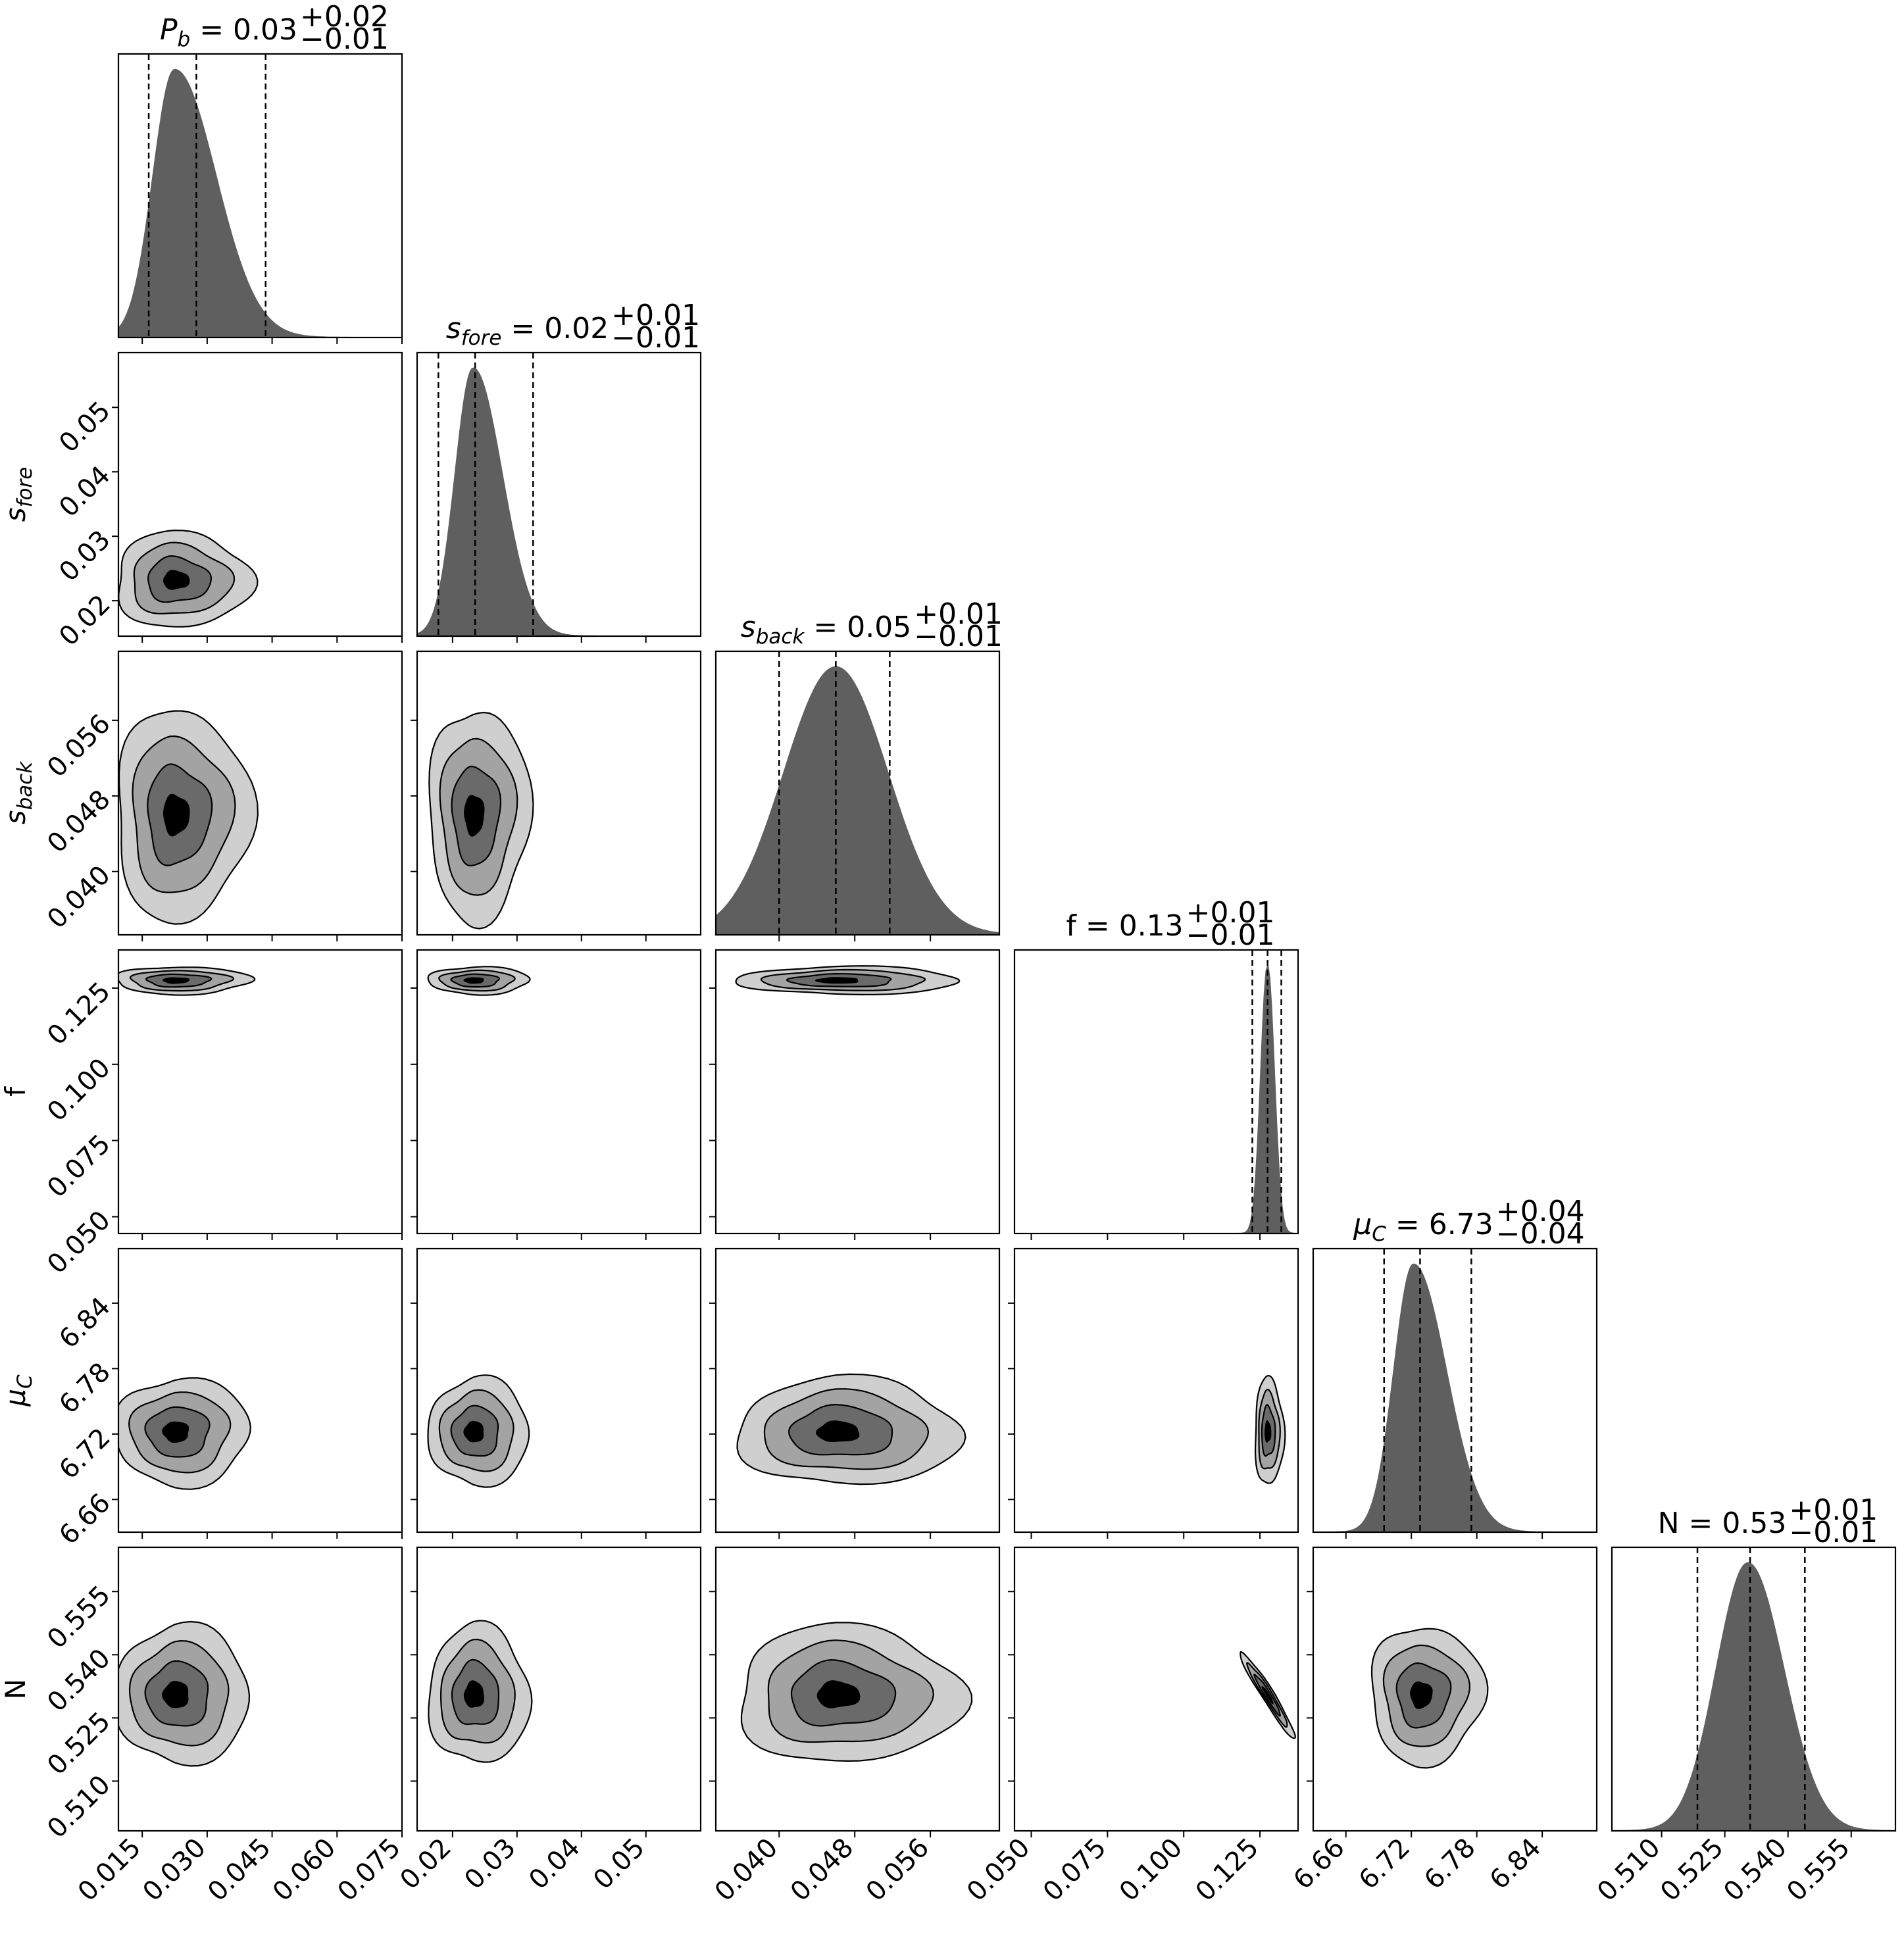  Describe the element at coordinates (265, 30) in the screenshot. I see `title-value: 0.03` at that location.